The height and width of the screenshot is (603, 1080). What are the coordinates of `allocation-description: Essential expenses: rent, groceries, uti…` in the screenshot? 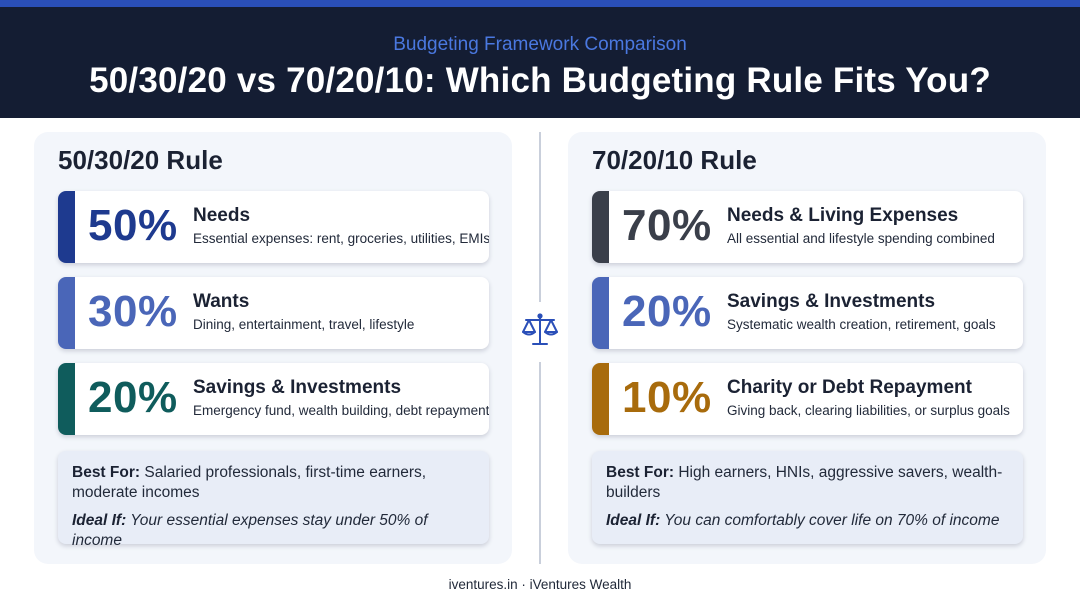 It's located at (341, 238).